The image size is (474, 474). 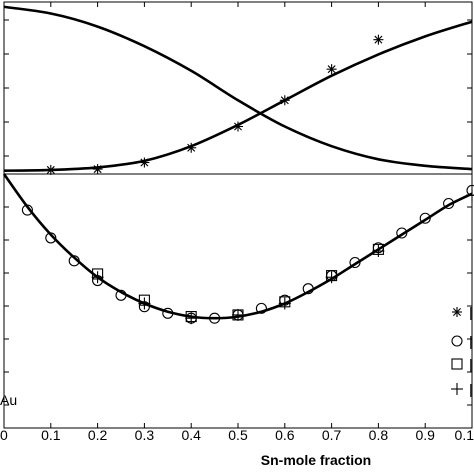 What do you see at coordinates (8, 400) in the screenshot?
I see `left-end-label: Au` at bounding box center [8, 400].